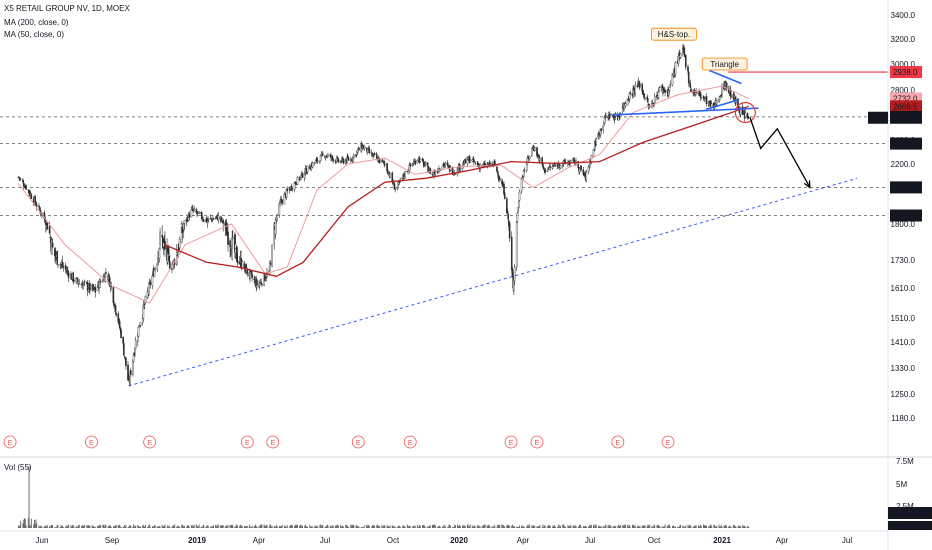  I want to click on symbol-title: X5 RETAIL GROUP NV, 1D, MOEX, so click(67, 8).